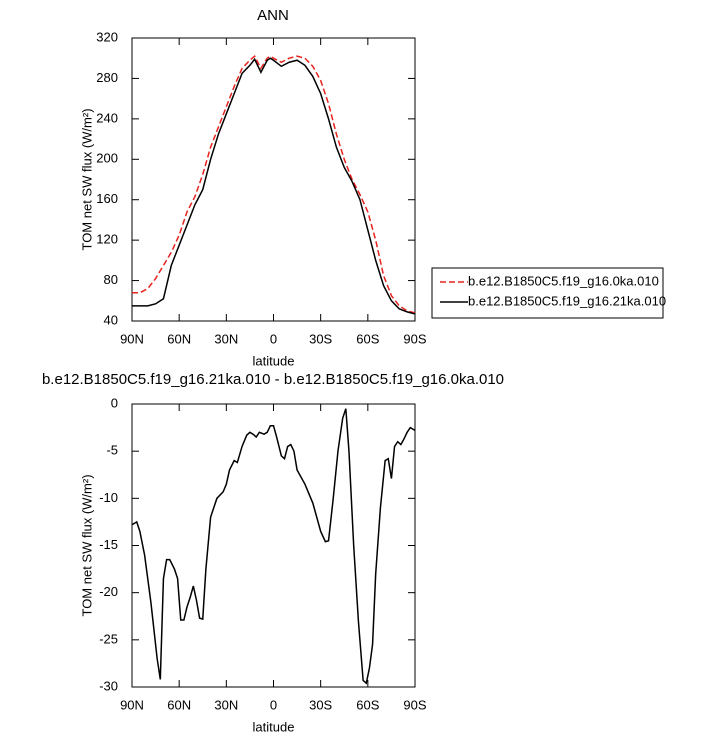 Image resolution: width=713 pixels, height=746 pixels. I want to click on y-tick-label: 80, so click(111, 279).